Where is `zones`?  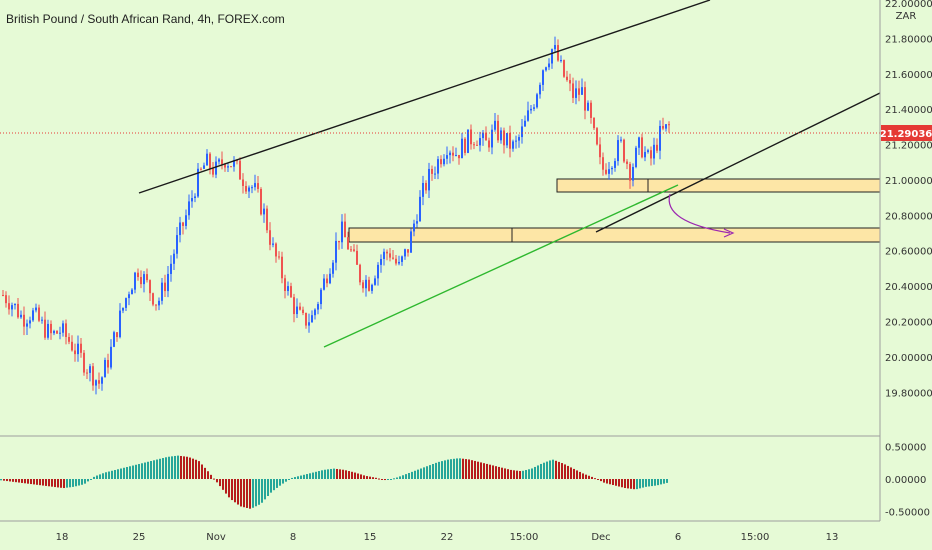 zones is located at coordinates (614, 210).